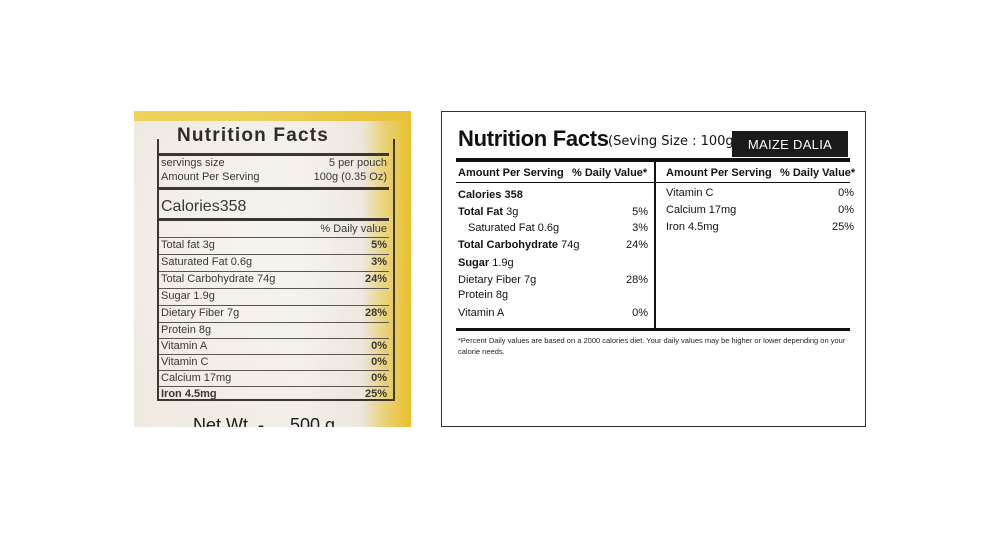 The image size is (1000, 538). What do you see at coordinates (483, 295) in the screenshot?
I see `row-protein: Protein 8g` at bounding box center [483, 295].